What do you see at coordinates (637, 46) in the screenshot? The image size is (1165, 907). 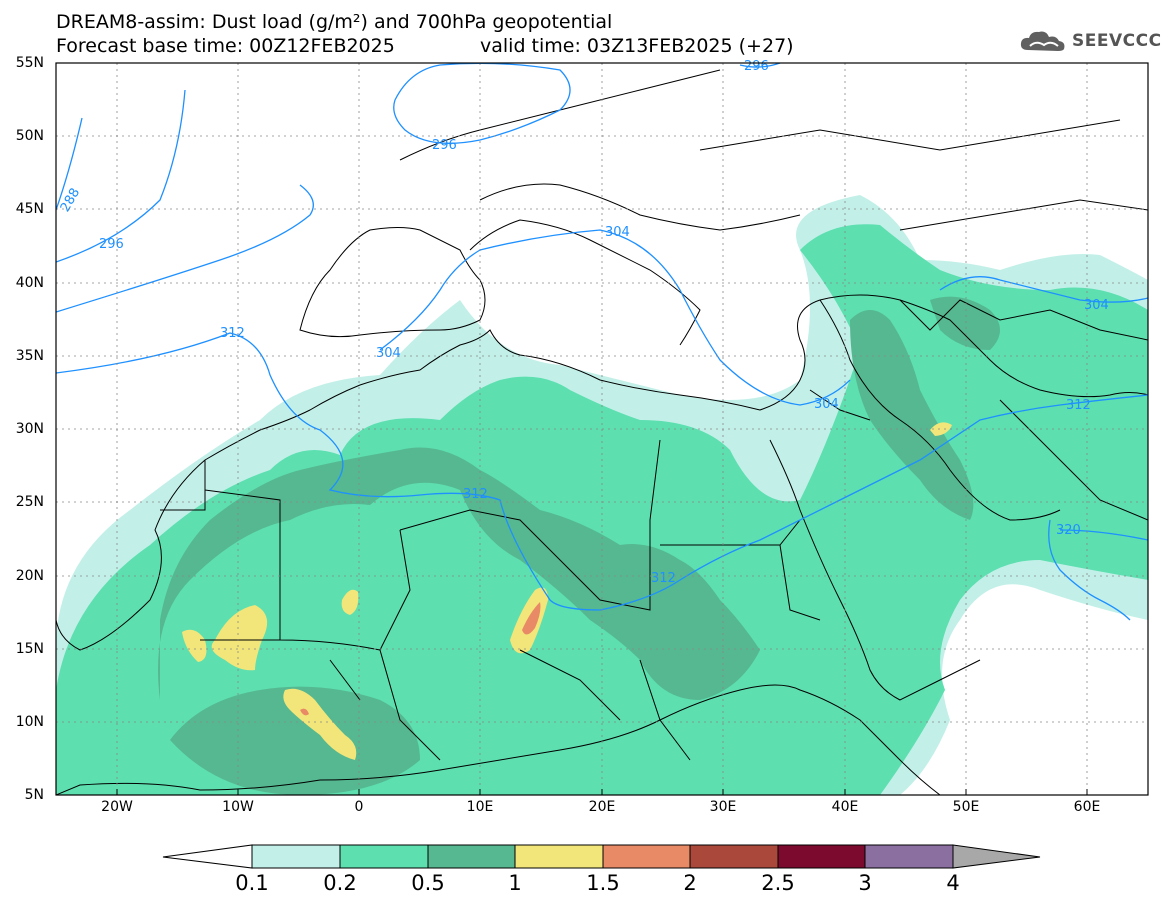 I see `valid-time-label: valid time: 03Z13FEB2025 (+27)` at bounding box center [637, 46].